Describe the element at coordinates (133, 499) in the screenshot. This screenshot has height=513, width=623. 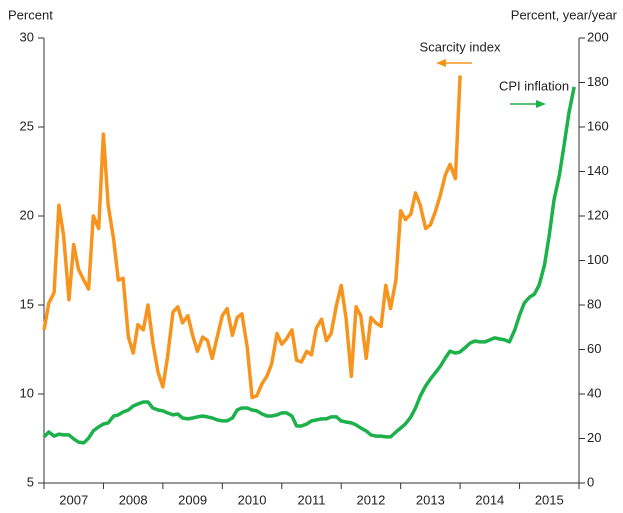
I see `x-tick-label: 2008` at that location.